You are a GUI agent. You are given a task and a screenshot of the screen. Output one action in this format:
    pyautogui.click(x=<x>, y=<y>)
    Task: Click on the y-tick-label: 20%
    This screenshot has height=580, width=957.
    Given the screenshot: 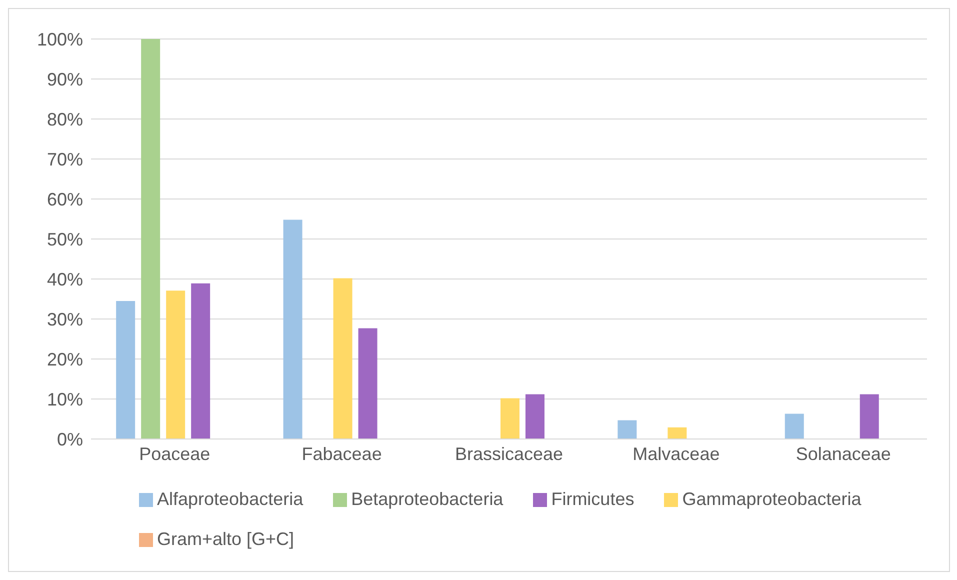 What is the action you would take?
    pyautogui.click(x=64, y=359)
    